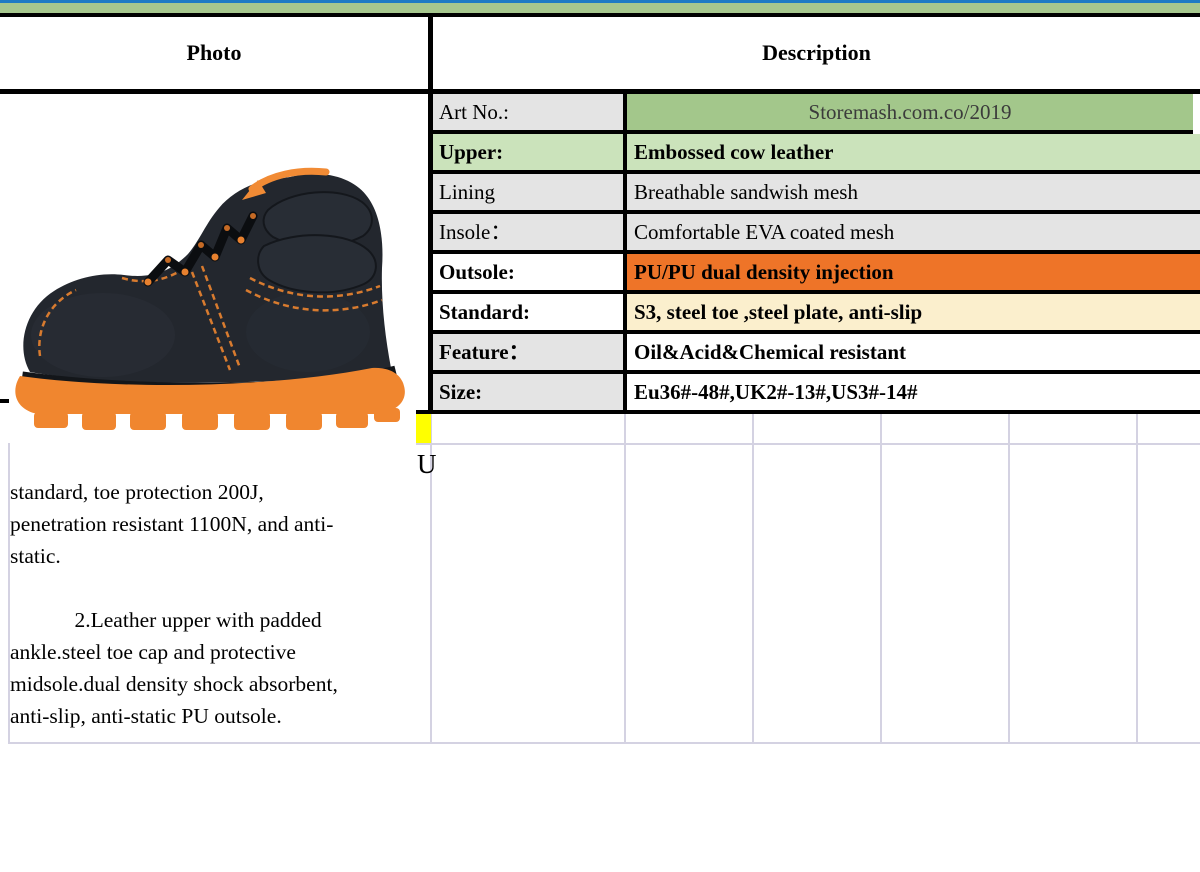  I want to click on label-value-divider, so click(625, 254).